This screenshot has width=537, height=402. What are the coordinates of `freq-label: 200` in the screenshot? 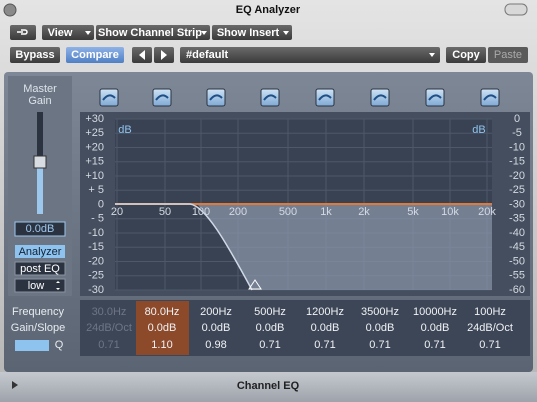 It's located at (238, 212).